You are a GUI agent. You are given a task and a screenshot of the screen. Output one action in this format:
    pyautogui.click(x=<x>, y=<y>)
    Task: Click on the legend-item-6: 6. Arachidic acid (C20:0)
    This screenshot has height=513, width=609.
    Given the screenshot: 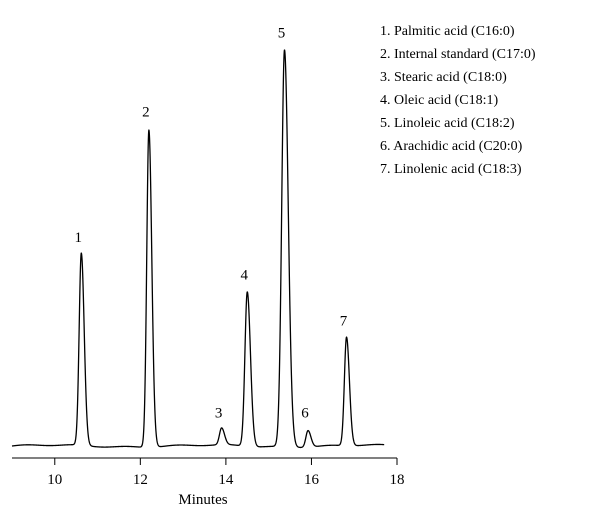 What is the action you would take?
    pyautogui.click(x=451, y=146)
    